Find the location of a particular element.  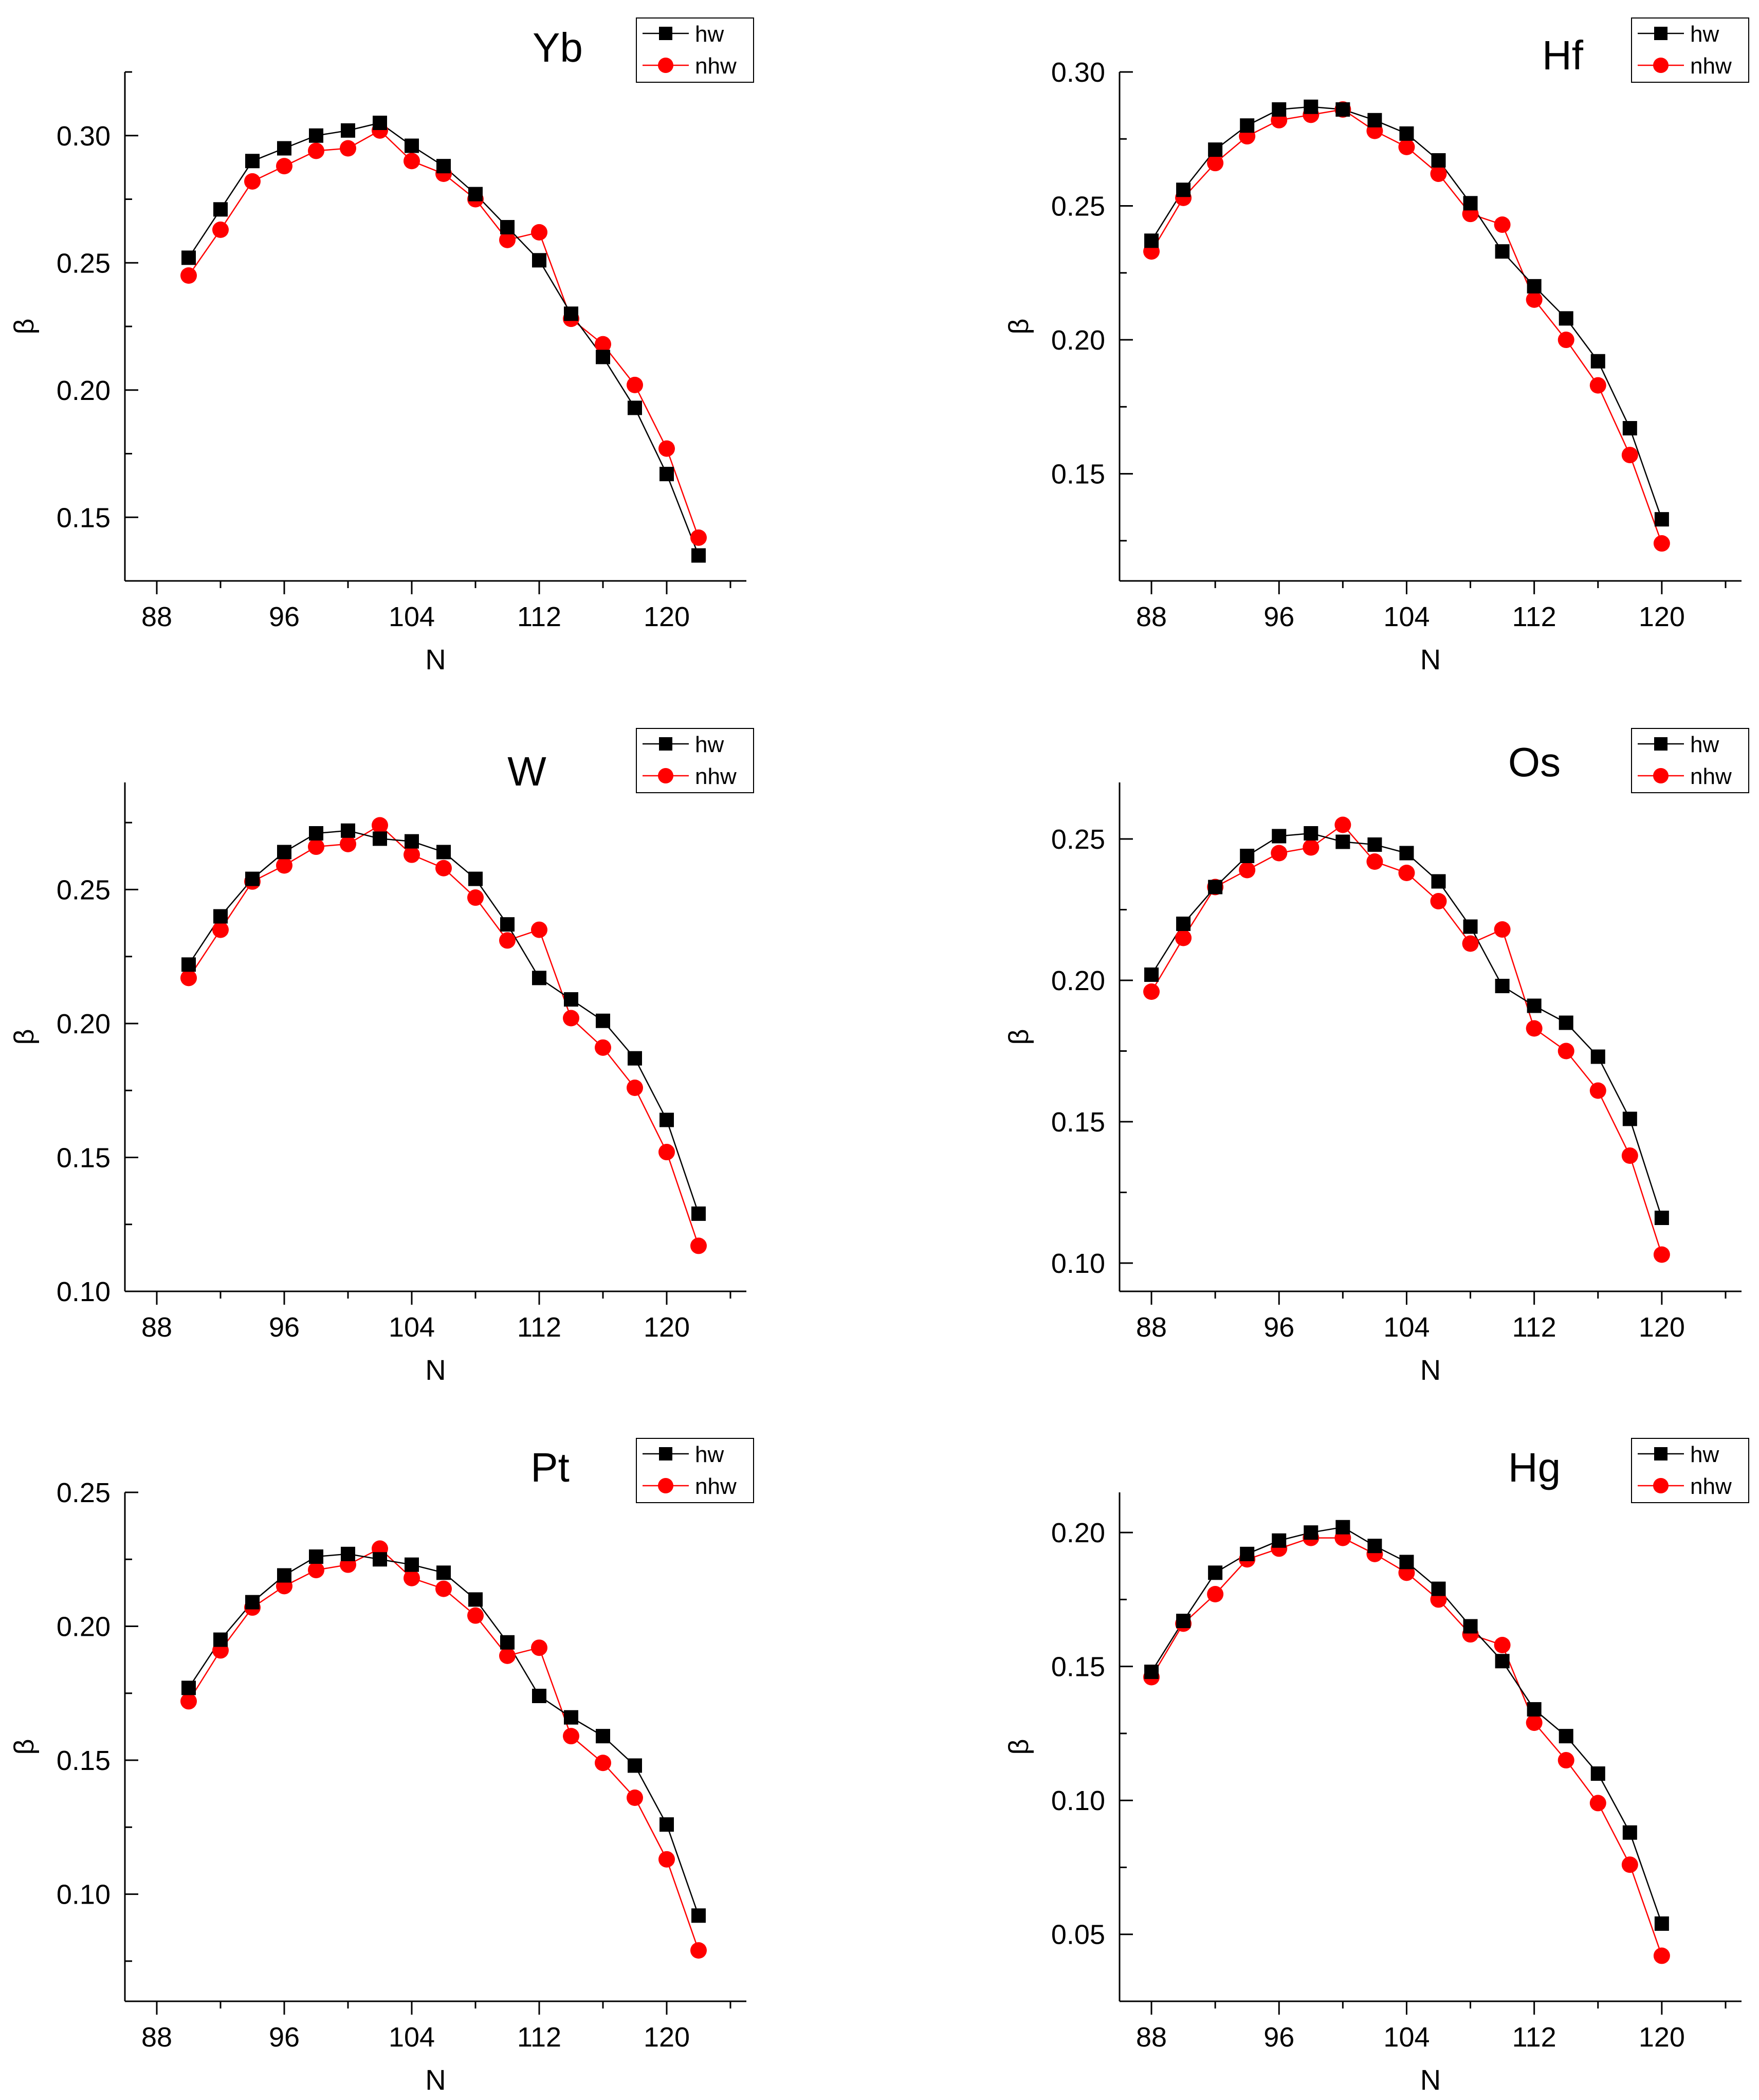

chart-title: Hf is located at coordinates (1563, 55).